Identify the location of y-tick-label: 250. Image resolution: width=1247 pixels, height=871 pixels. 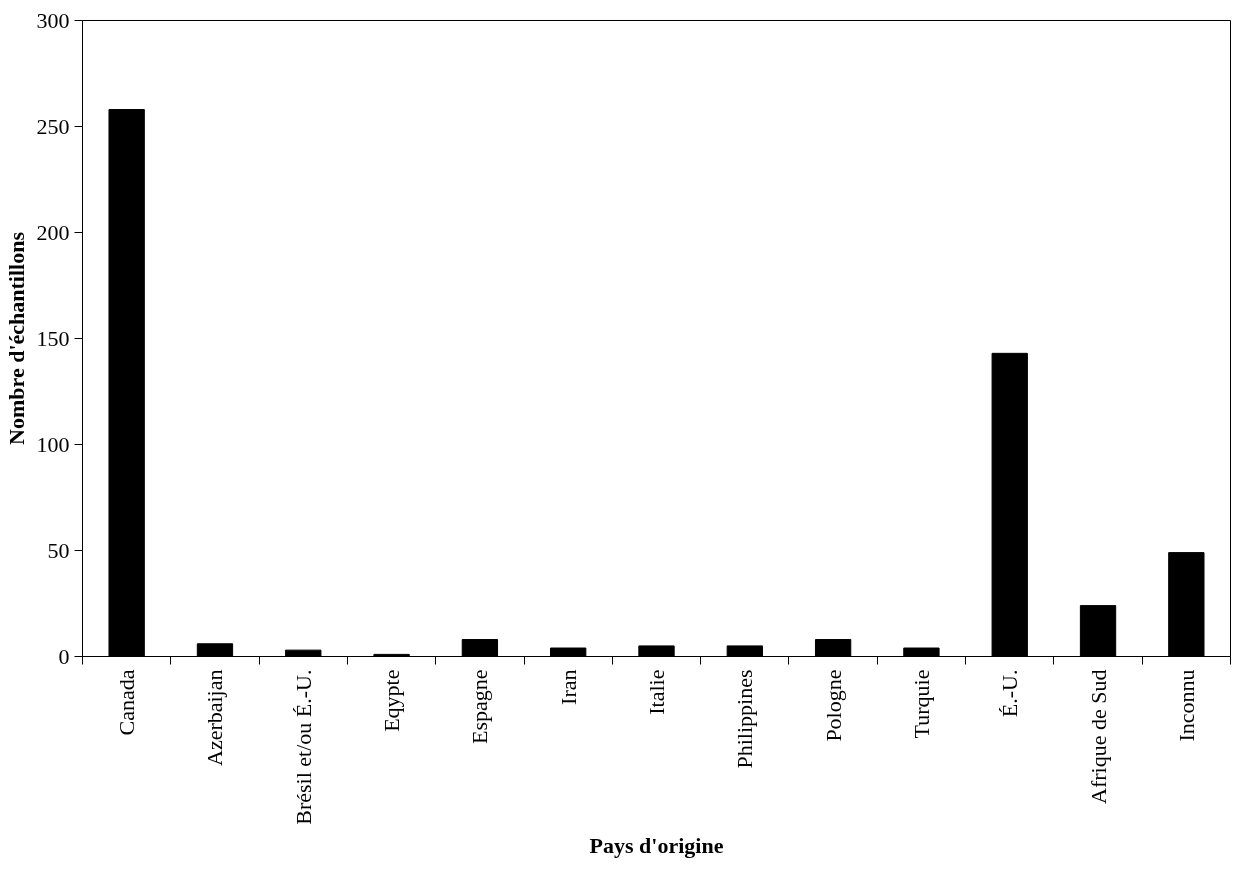
(53, 126).